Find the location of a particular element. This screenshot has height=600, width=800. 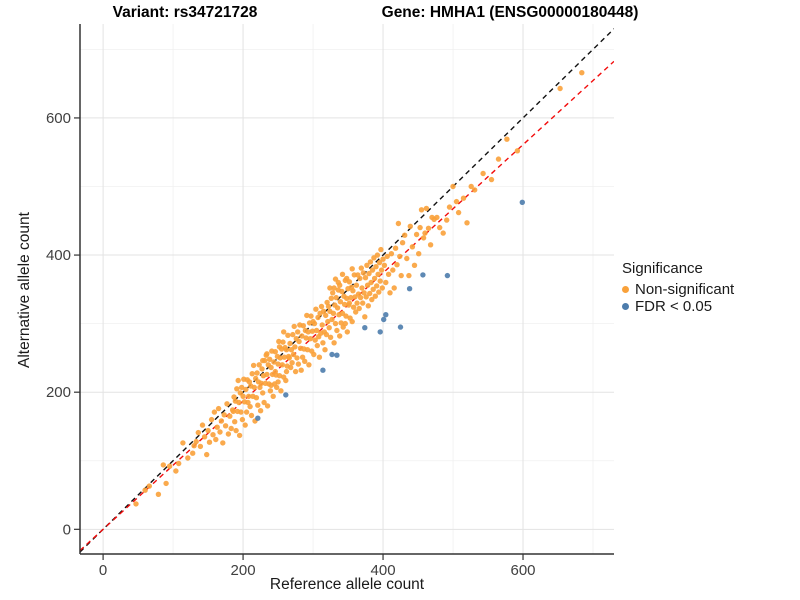

legend: Significance Non-significant FDR < 0.05 is located at coordinates (678, 287).